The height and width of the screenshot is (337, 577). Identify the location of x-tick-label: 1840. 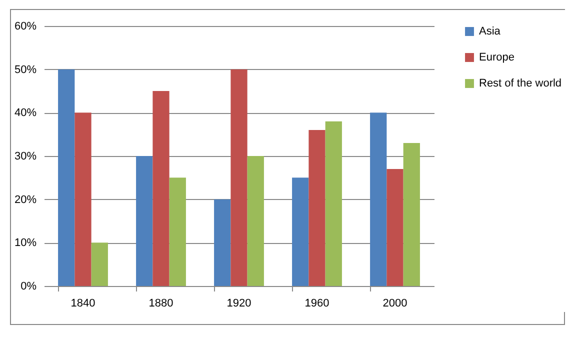
(83, 304).